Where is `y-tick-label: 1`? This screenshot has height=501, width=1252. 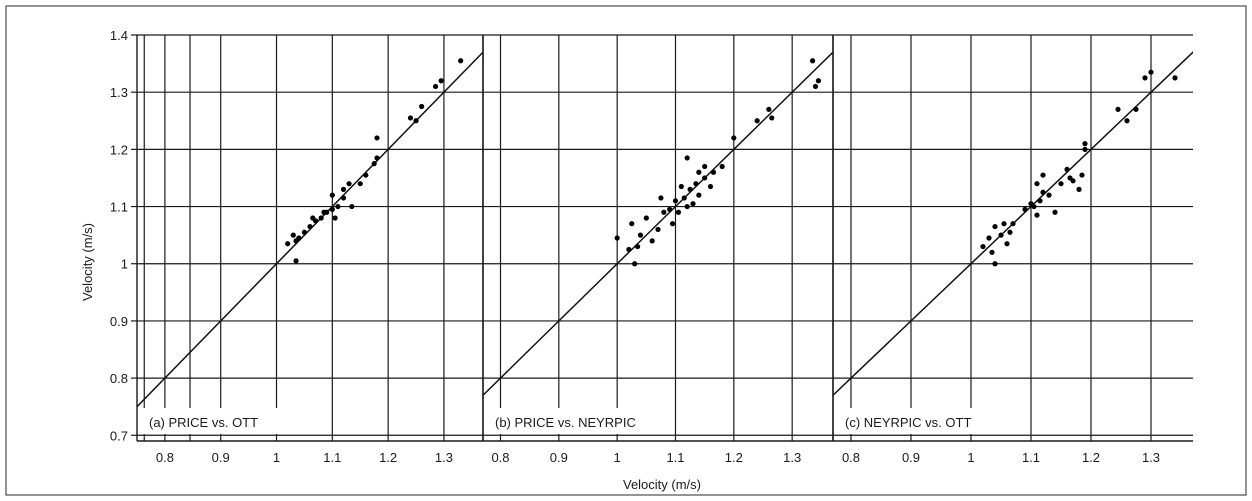
y-tick-label: 1 is located at coordinates (124, 264).